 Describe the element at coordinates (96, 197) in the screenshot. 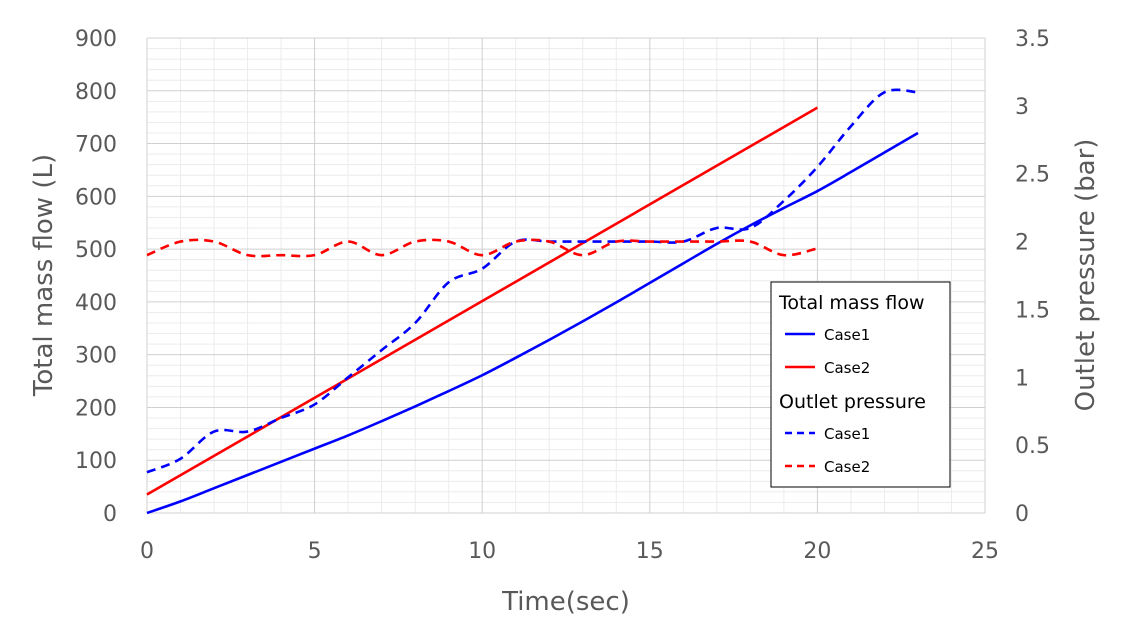

I see `y-tick-label: 600` at that location.